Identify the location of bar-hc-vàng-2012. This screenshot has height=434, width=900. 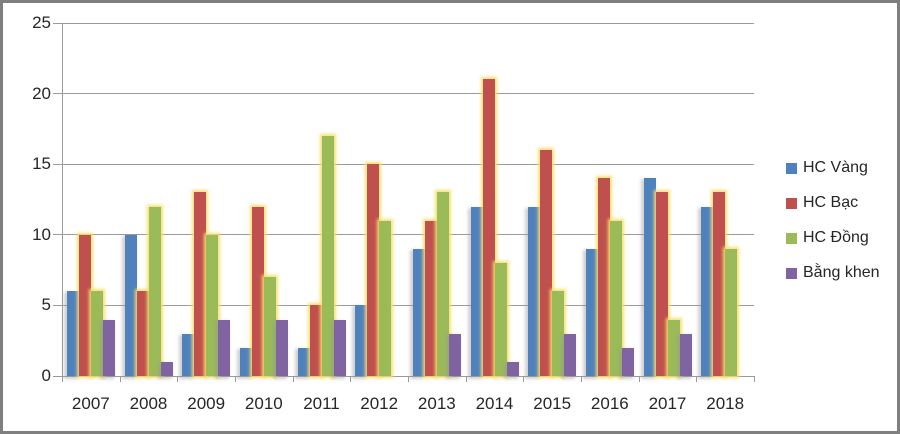
(361, 340).